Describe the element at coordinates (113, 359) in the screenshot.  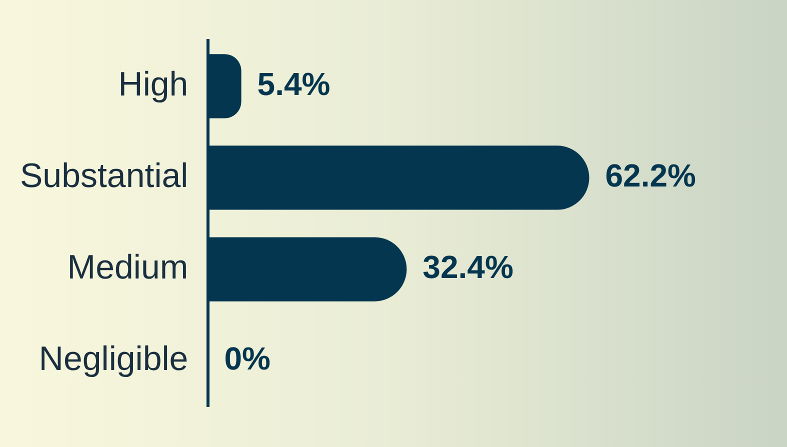
I see `y-tick-label: Negligible` at that location.